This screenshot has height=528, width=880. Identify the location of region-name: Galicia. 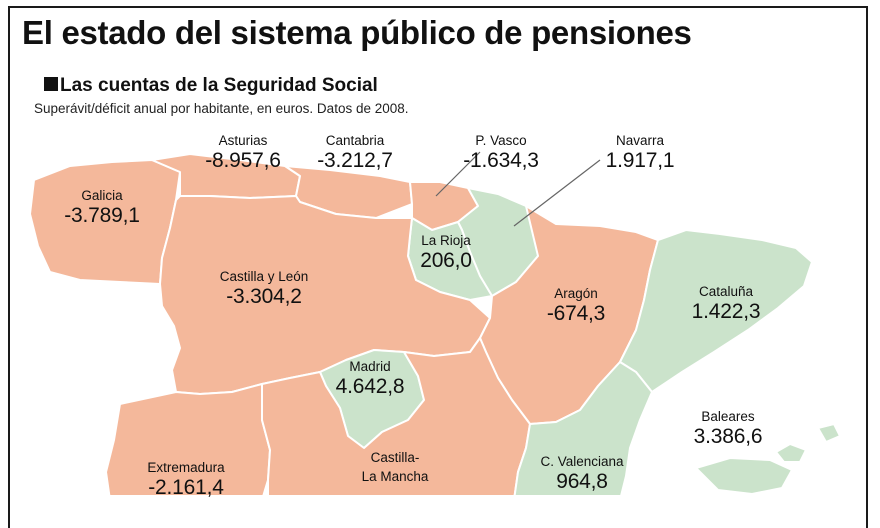
(102, 195).